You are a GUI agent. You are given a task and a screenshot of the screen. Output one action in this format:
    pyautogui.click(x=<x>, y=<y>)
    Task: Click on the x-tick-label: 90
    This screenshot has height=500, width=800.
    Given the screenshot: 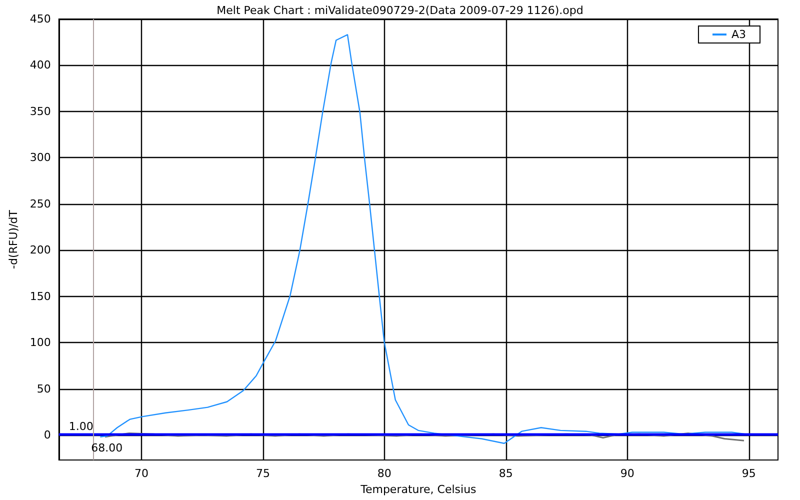 What is the action you would take?
    pyautogui.click(x=627, y=473)
    